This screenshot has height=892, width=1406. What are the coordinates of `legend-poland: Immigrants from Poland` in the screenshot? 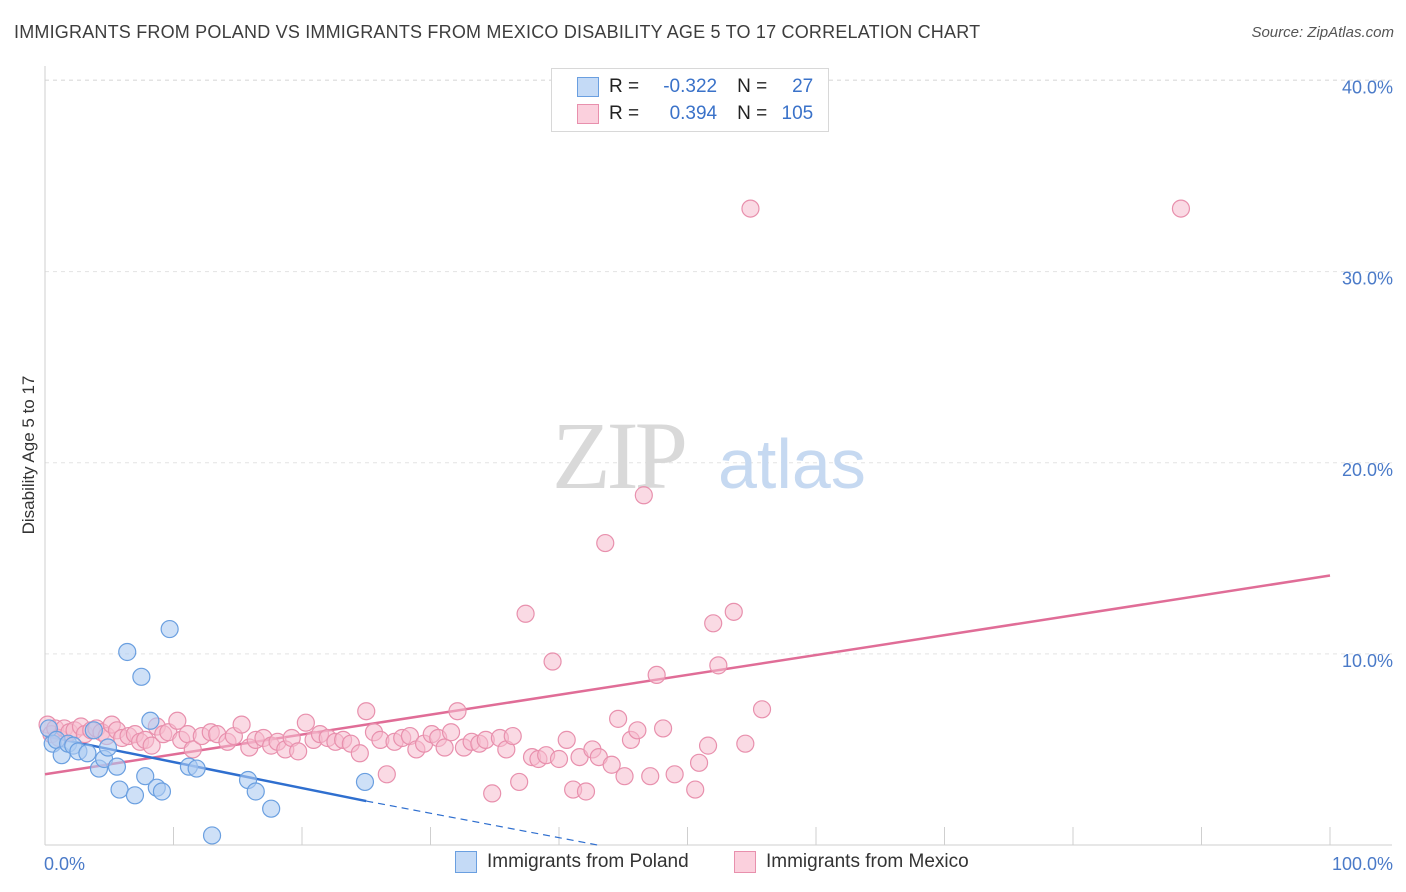 It's located at (572, 862).